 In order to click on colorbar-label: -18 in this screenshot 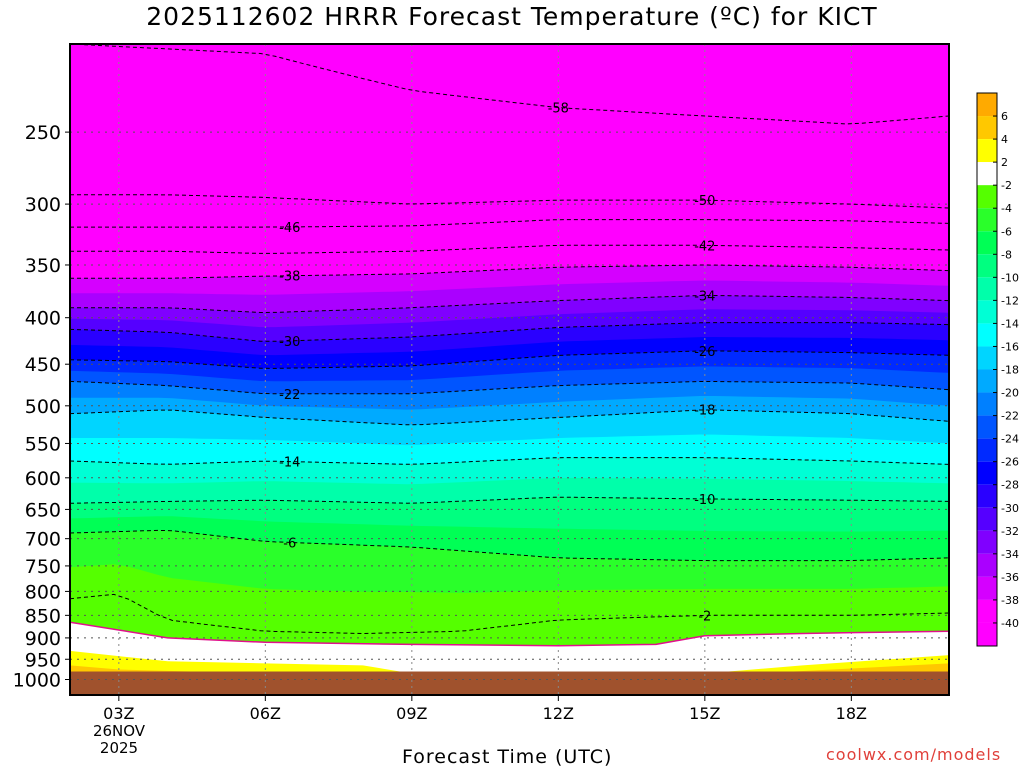, I will do `click(1010, 370)`.